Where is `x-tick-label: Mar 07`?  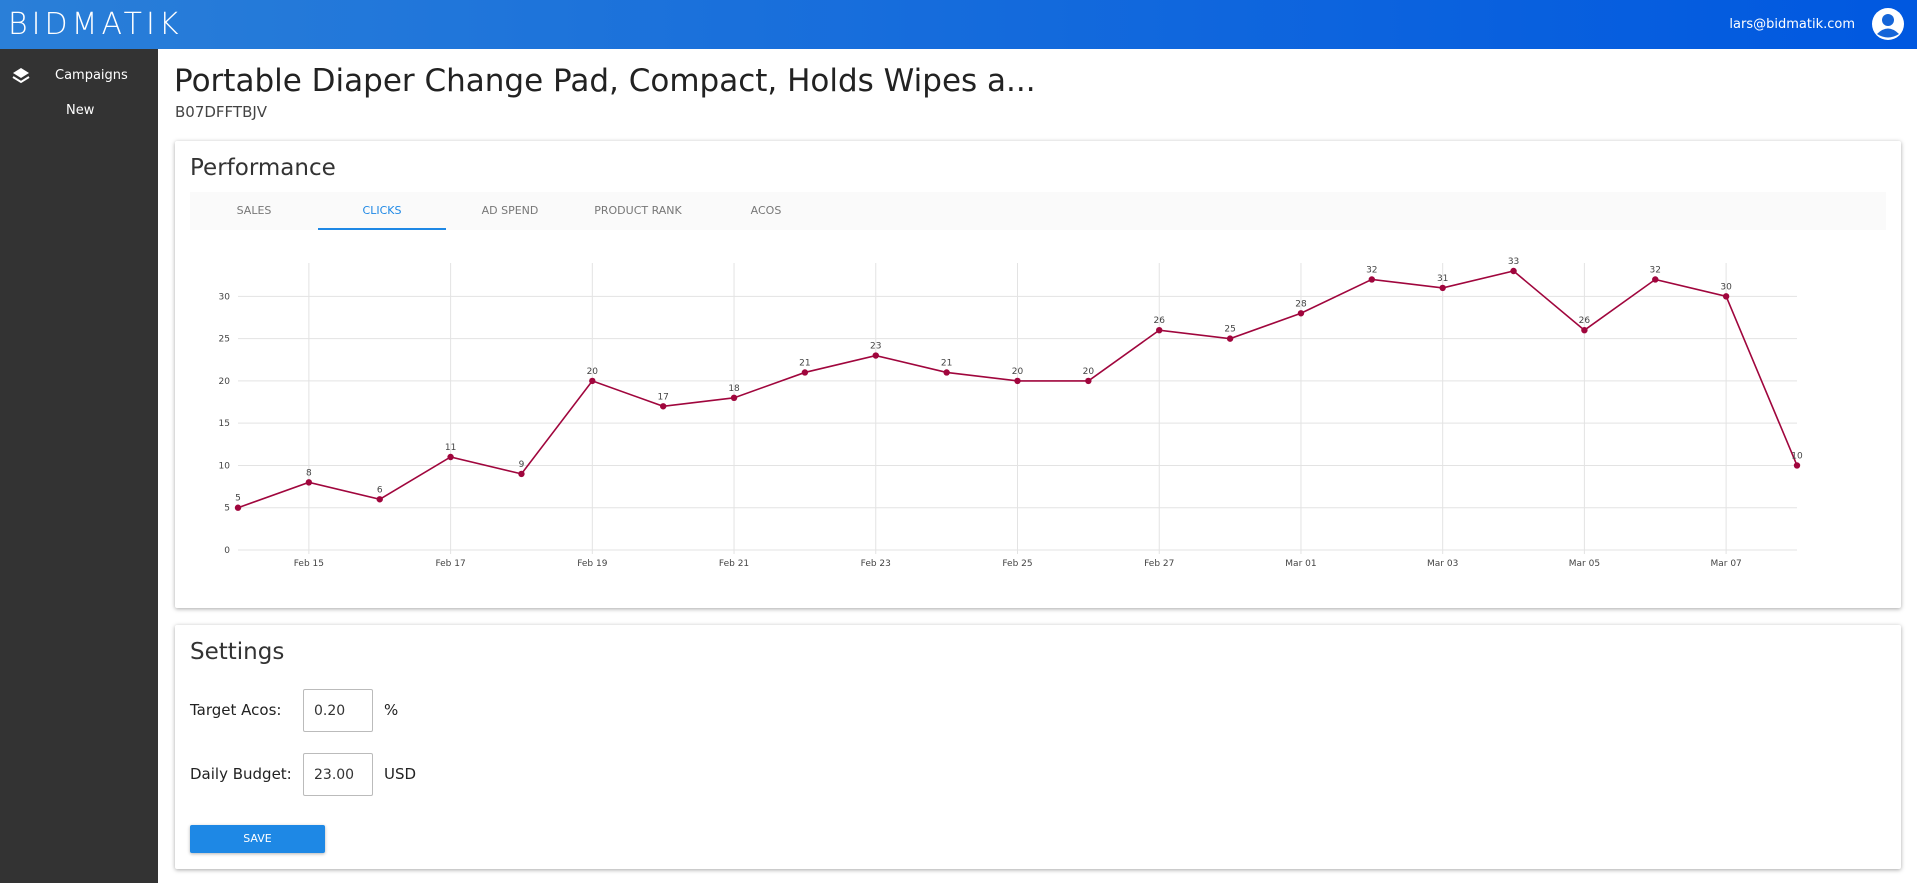
x-tick-label: Mar 07 is located at coordinates (1725, 564).